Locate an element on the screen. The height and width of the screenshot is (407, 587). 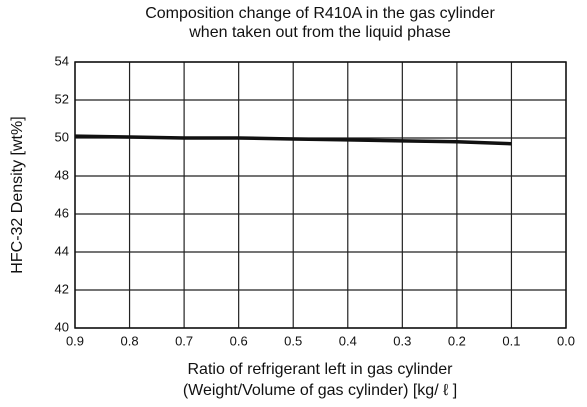
x-tick-label: 0.5 is located at coordinates (293, 340).